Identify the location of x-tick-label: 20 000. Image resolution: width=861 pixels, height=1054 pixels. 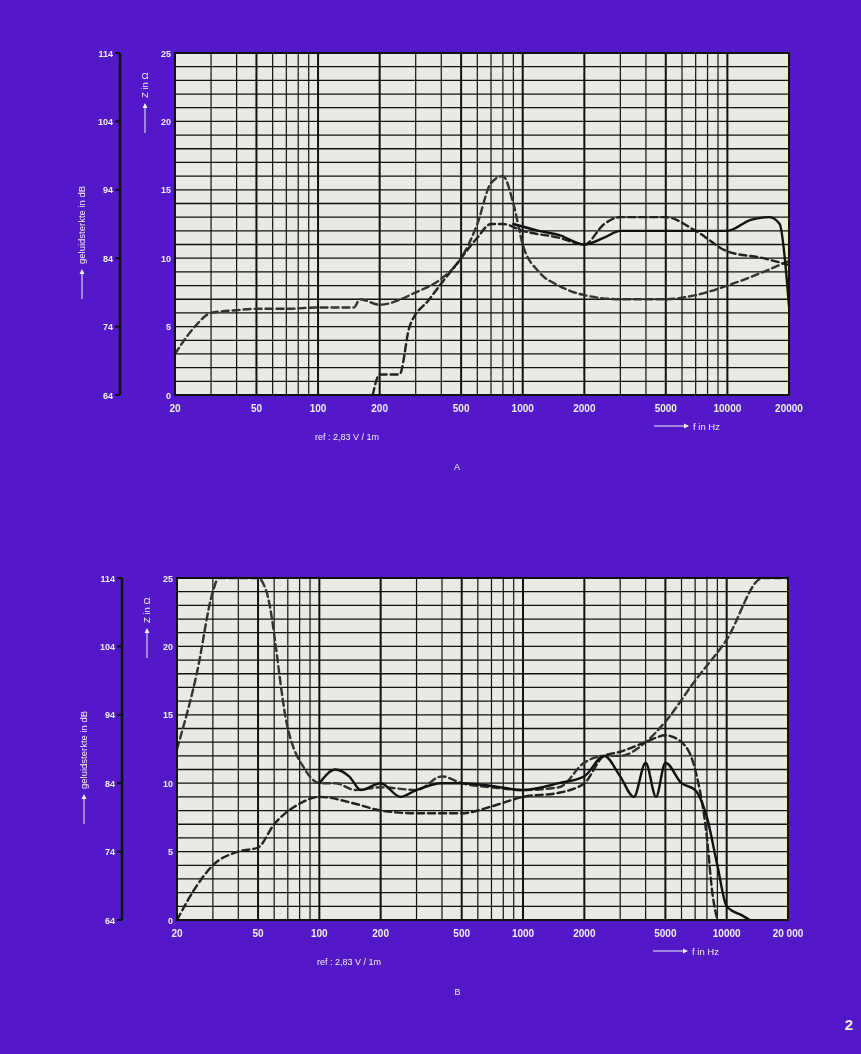
(788, 933).